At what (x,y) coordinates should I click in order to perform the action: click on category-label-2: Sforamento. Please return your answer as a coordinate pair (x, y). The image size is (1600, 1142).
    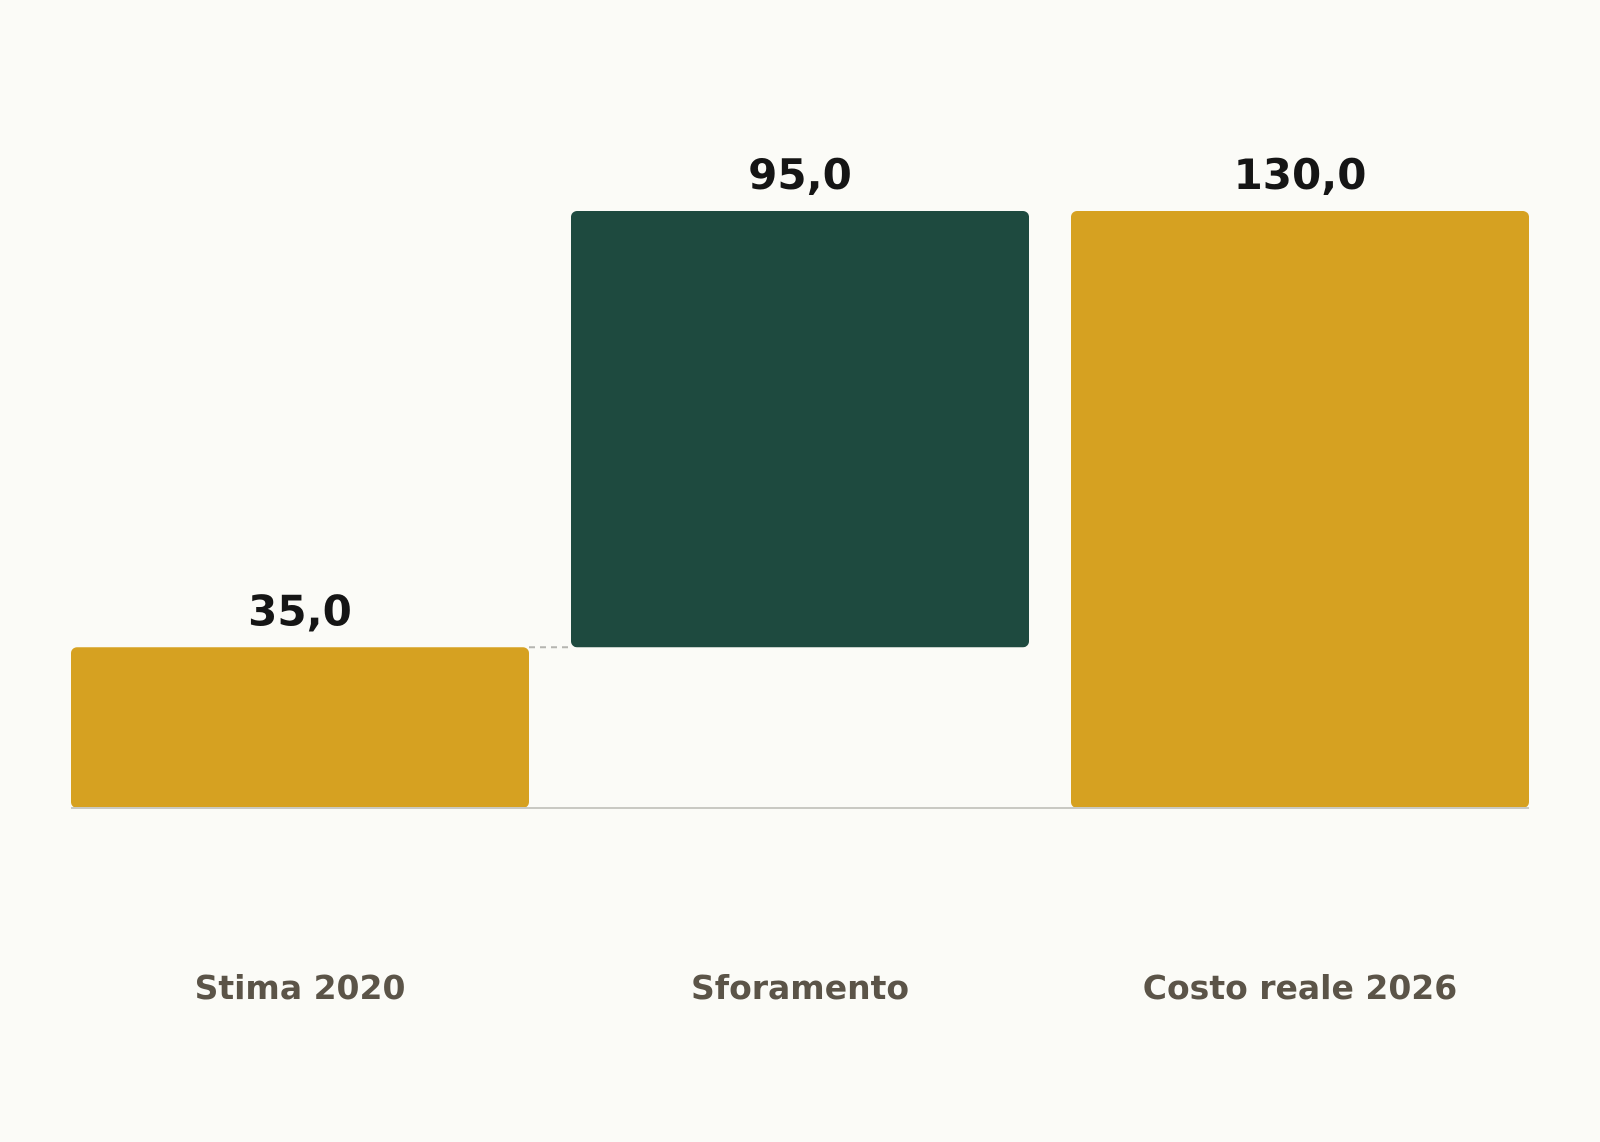
    Looking at the image, I should click on (800, 987).